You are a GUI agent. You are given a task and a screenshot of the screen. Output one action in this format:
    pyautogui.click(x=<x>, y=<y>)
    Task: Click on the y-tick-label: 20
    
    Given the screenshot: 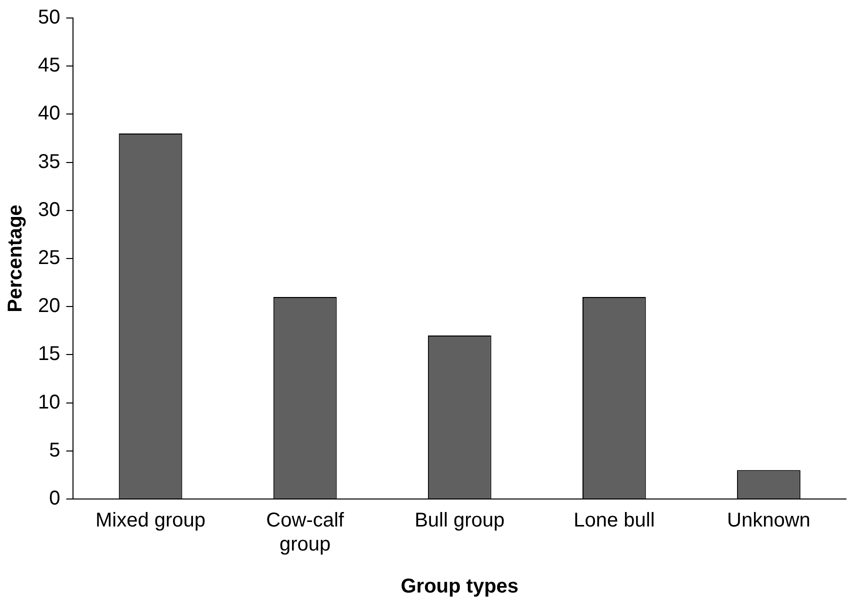 What is the action you would take?
    pyautogui.click(x=49, y=306)
    